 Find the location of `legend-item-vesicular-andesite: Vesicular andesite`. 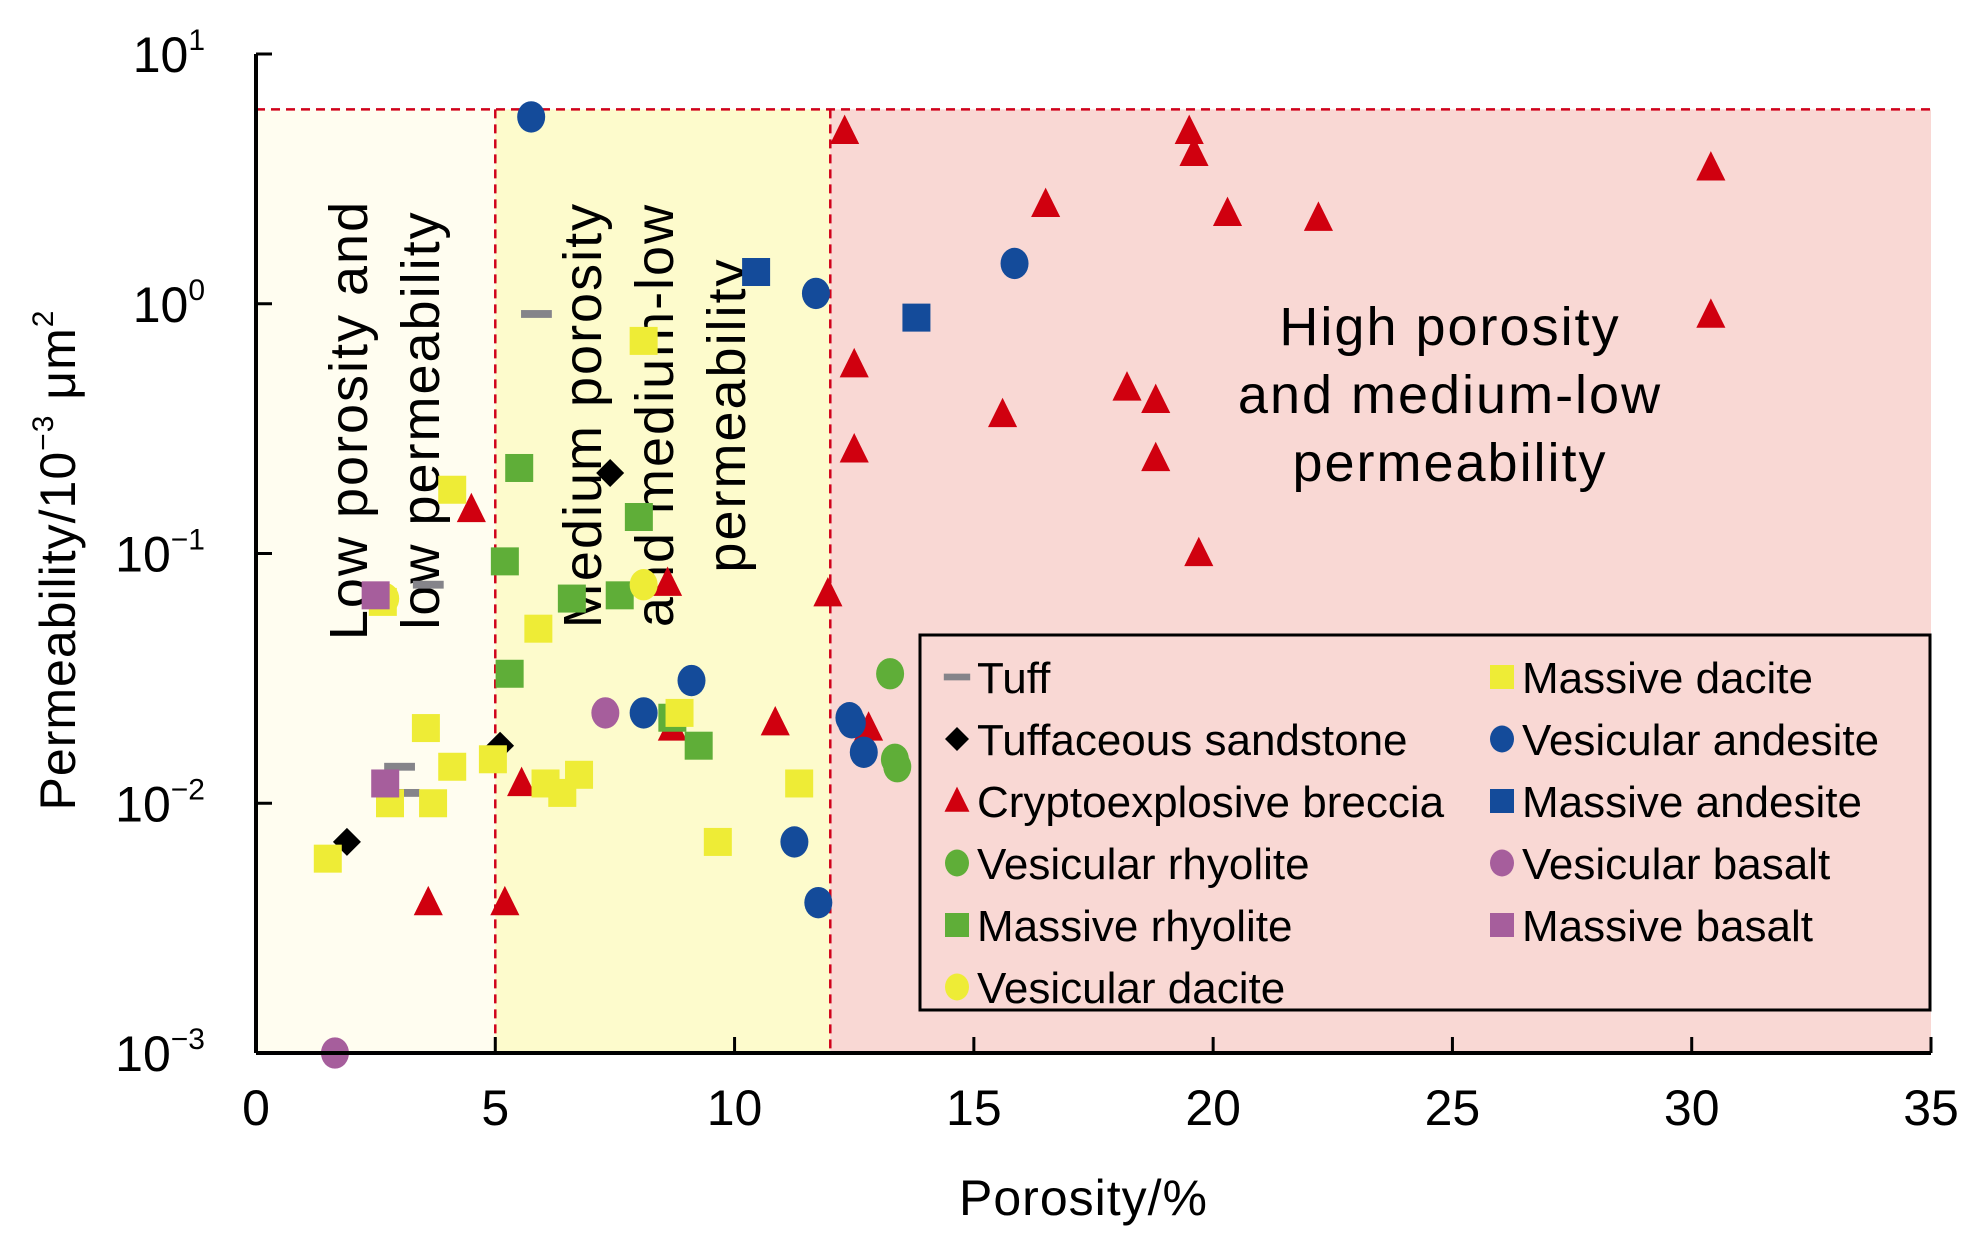

legend-item-vesicular-andesite: Vesicular andesite is located at coordinates (1684, 740).